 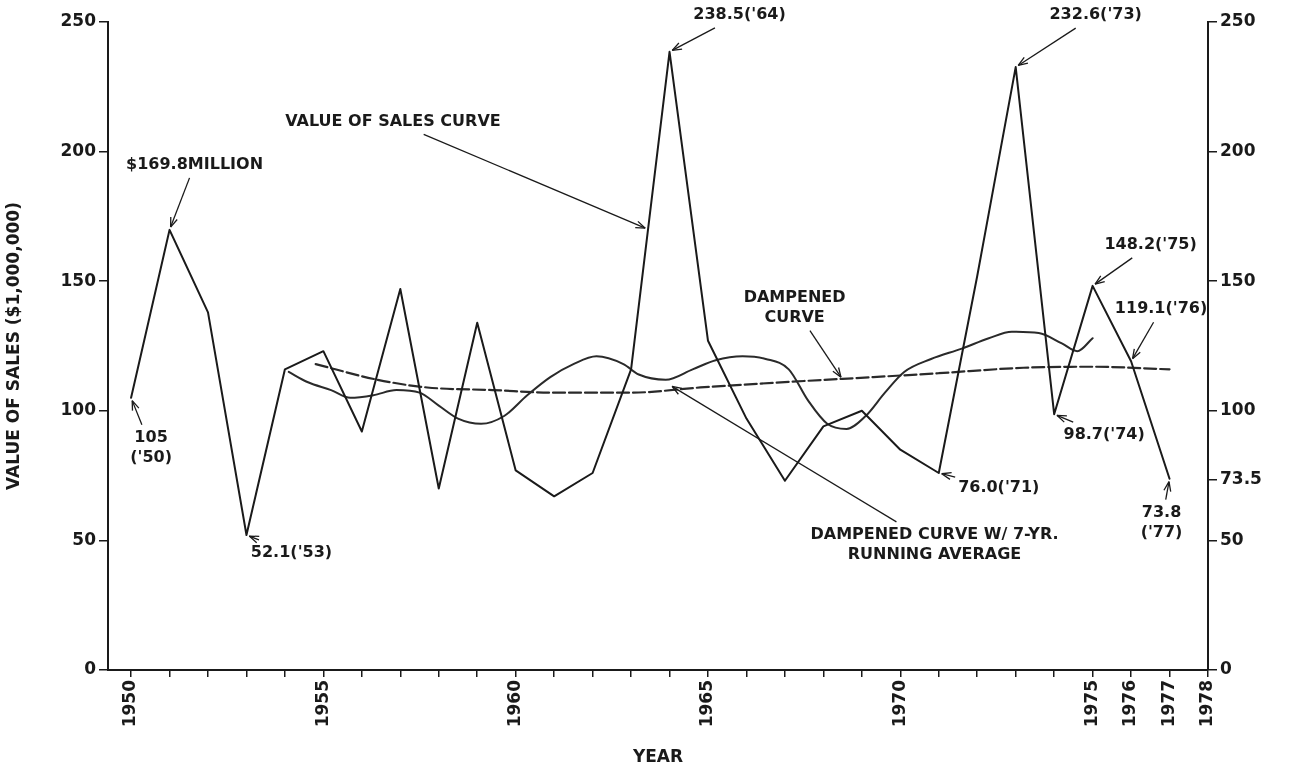 I want to click on x-tick-label: 1950, so click(x=129, y=703).